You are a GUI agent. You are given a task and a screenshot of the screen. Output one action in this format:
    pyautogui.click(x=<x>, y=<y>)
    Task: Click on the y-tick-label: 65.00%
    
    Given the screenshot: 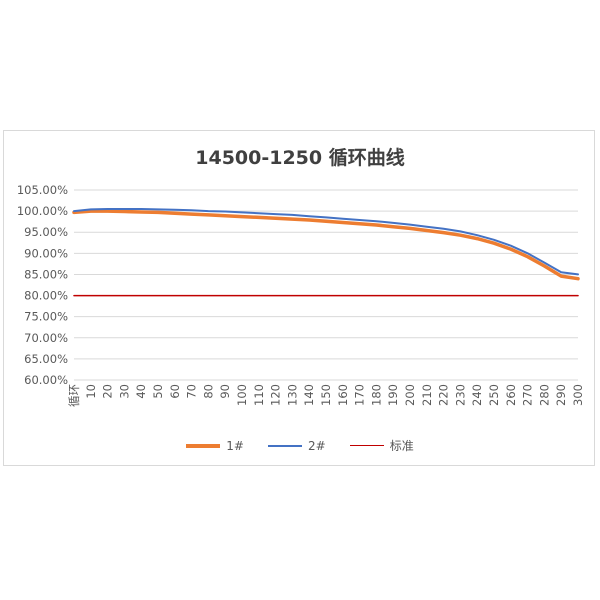 What is the action you would take?
    pyautogui.click(x=46, y=359)
    